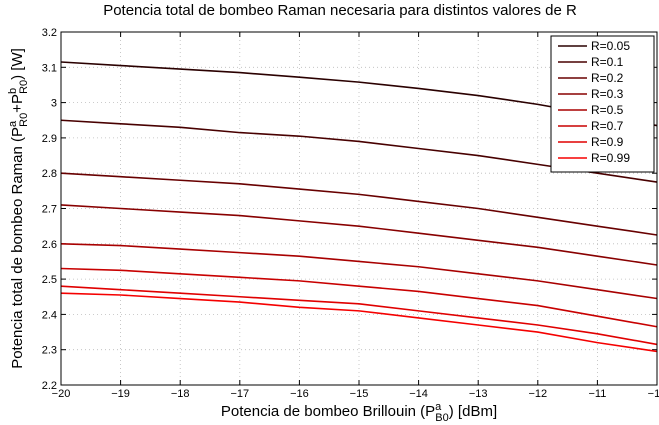 Image resolution: width=659 pixels, height=425 pixels. What do you see at coordinates (328, 411) in the screenshot?
I see `x-axis-label-part: Potencia de bombeo Brillouin (P` at bounding box center [328, 411].